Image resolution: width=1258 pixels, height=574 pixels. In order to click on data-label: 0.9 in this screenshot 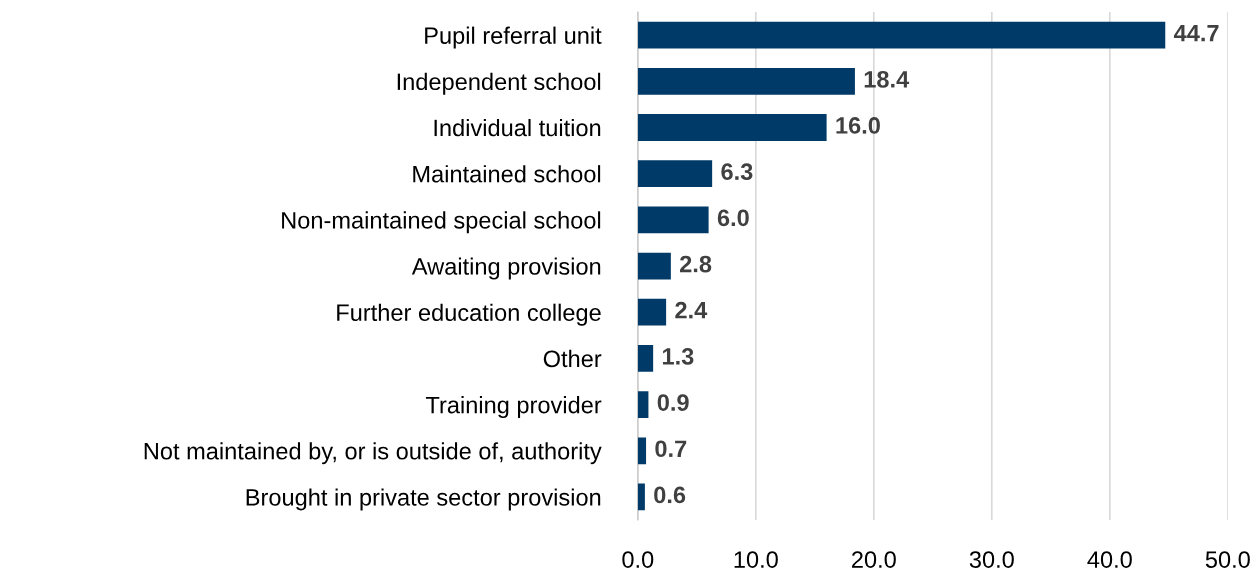, I will do `click(673, 402)`.